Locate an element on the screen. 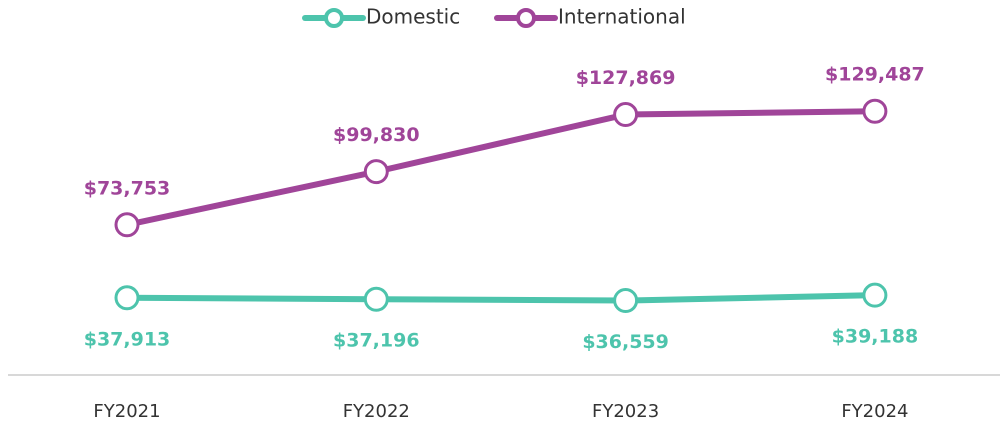 This screenshot has height=425, width=1001. x-tick-label: FY2023 is located at coordinates (625, 411).